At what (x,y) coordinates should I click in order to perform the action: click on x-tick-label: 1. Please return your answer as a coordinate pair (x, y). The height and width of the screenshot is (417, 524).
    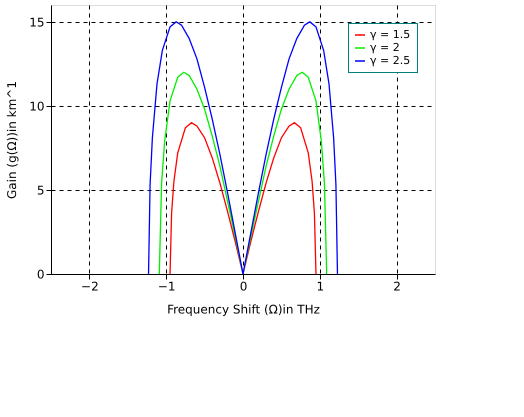
    Looking at the image, I should click on (320, 287).